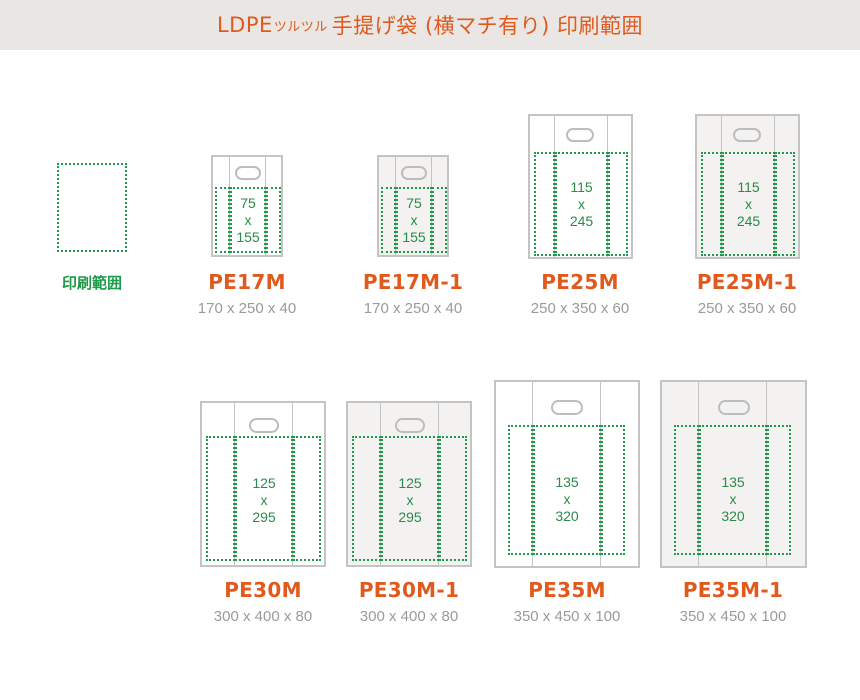 The image size is (860, 700). I want to click on model-name-pe17m: PE17M, so click(247, 282).